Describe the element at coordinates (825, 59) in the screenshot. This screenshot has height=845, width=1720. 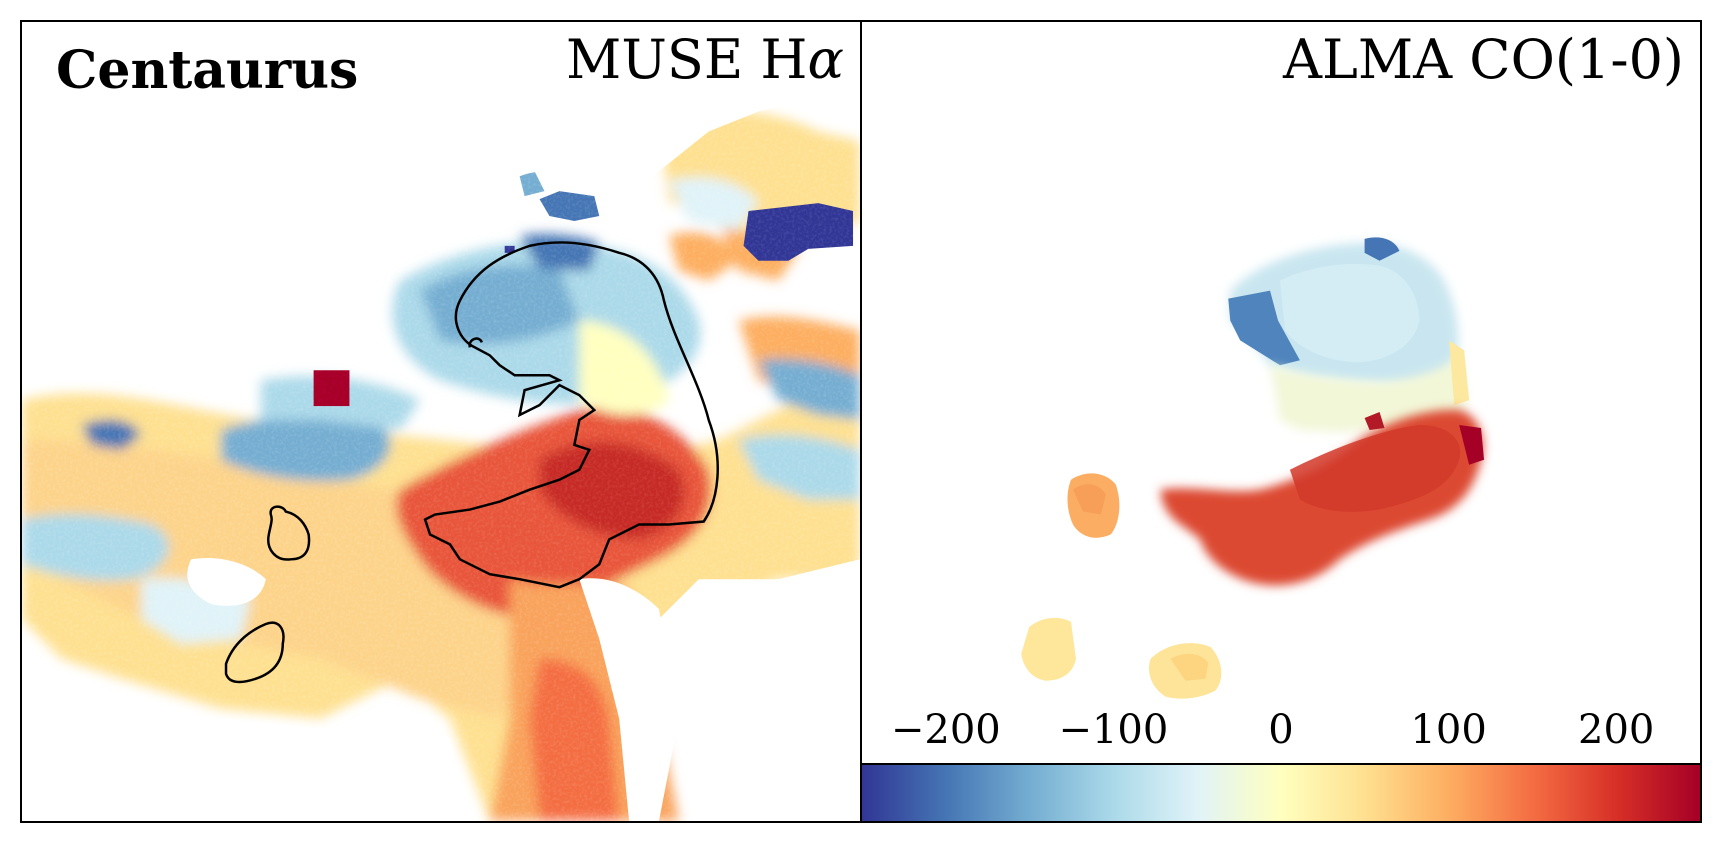
I see `alpha-symbol: α` at that location.